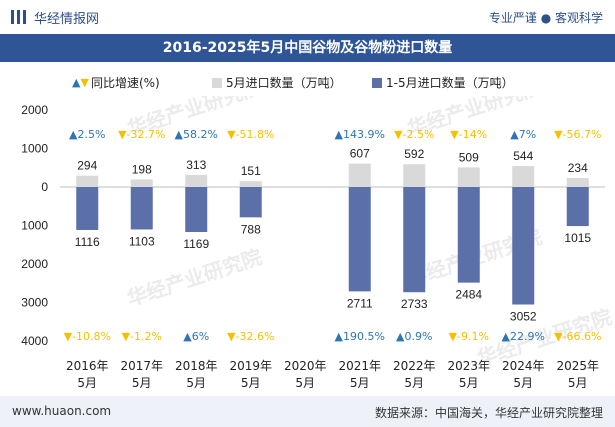 Image resolution: width=615 pixels, height=427 pixels. Describe the element at coordinates (307, 17) in the screenshot. I see `top-bar: 华经情报网 专业严谨 ● 客观科学` at that location.